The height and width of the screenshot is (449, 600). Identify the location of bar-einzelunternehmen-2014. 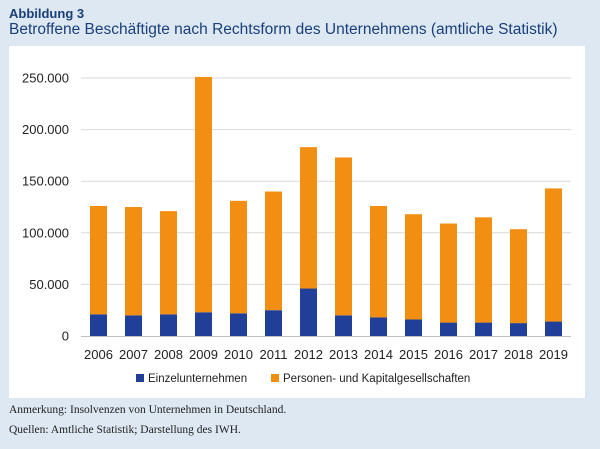
(378, 326).